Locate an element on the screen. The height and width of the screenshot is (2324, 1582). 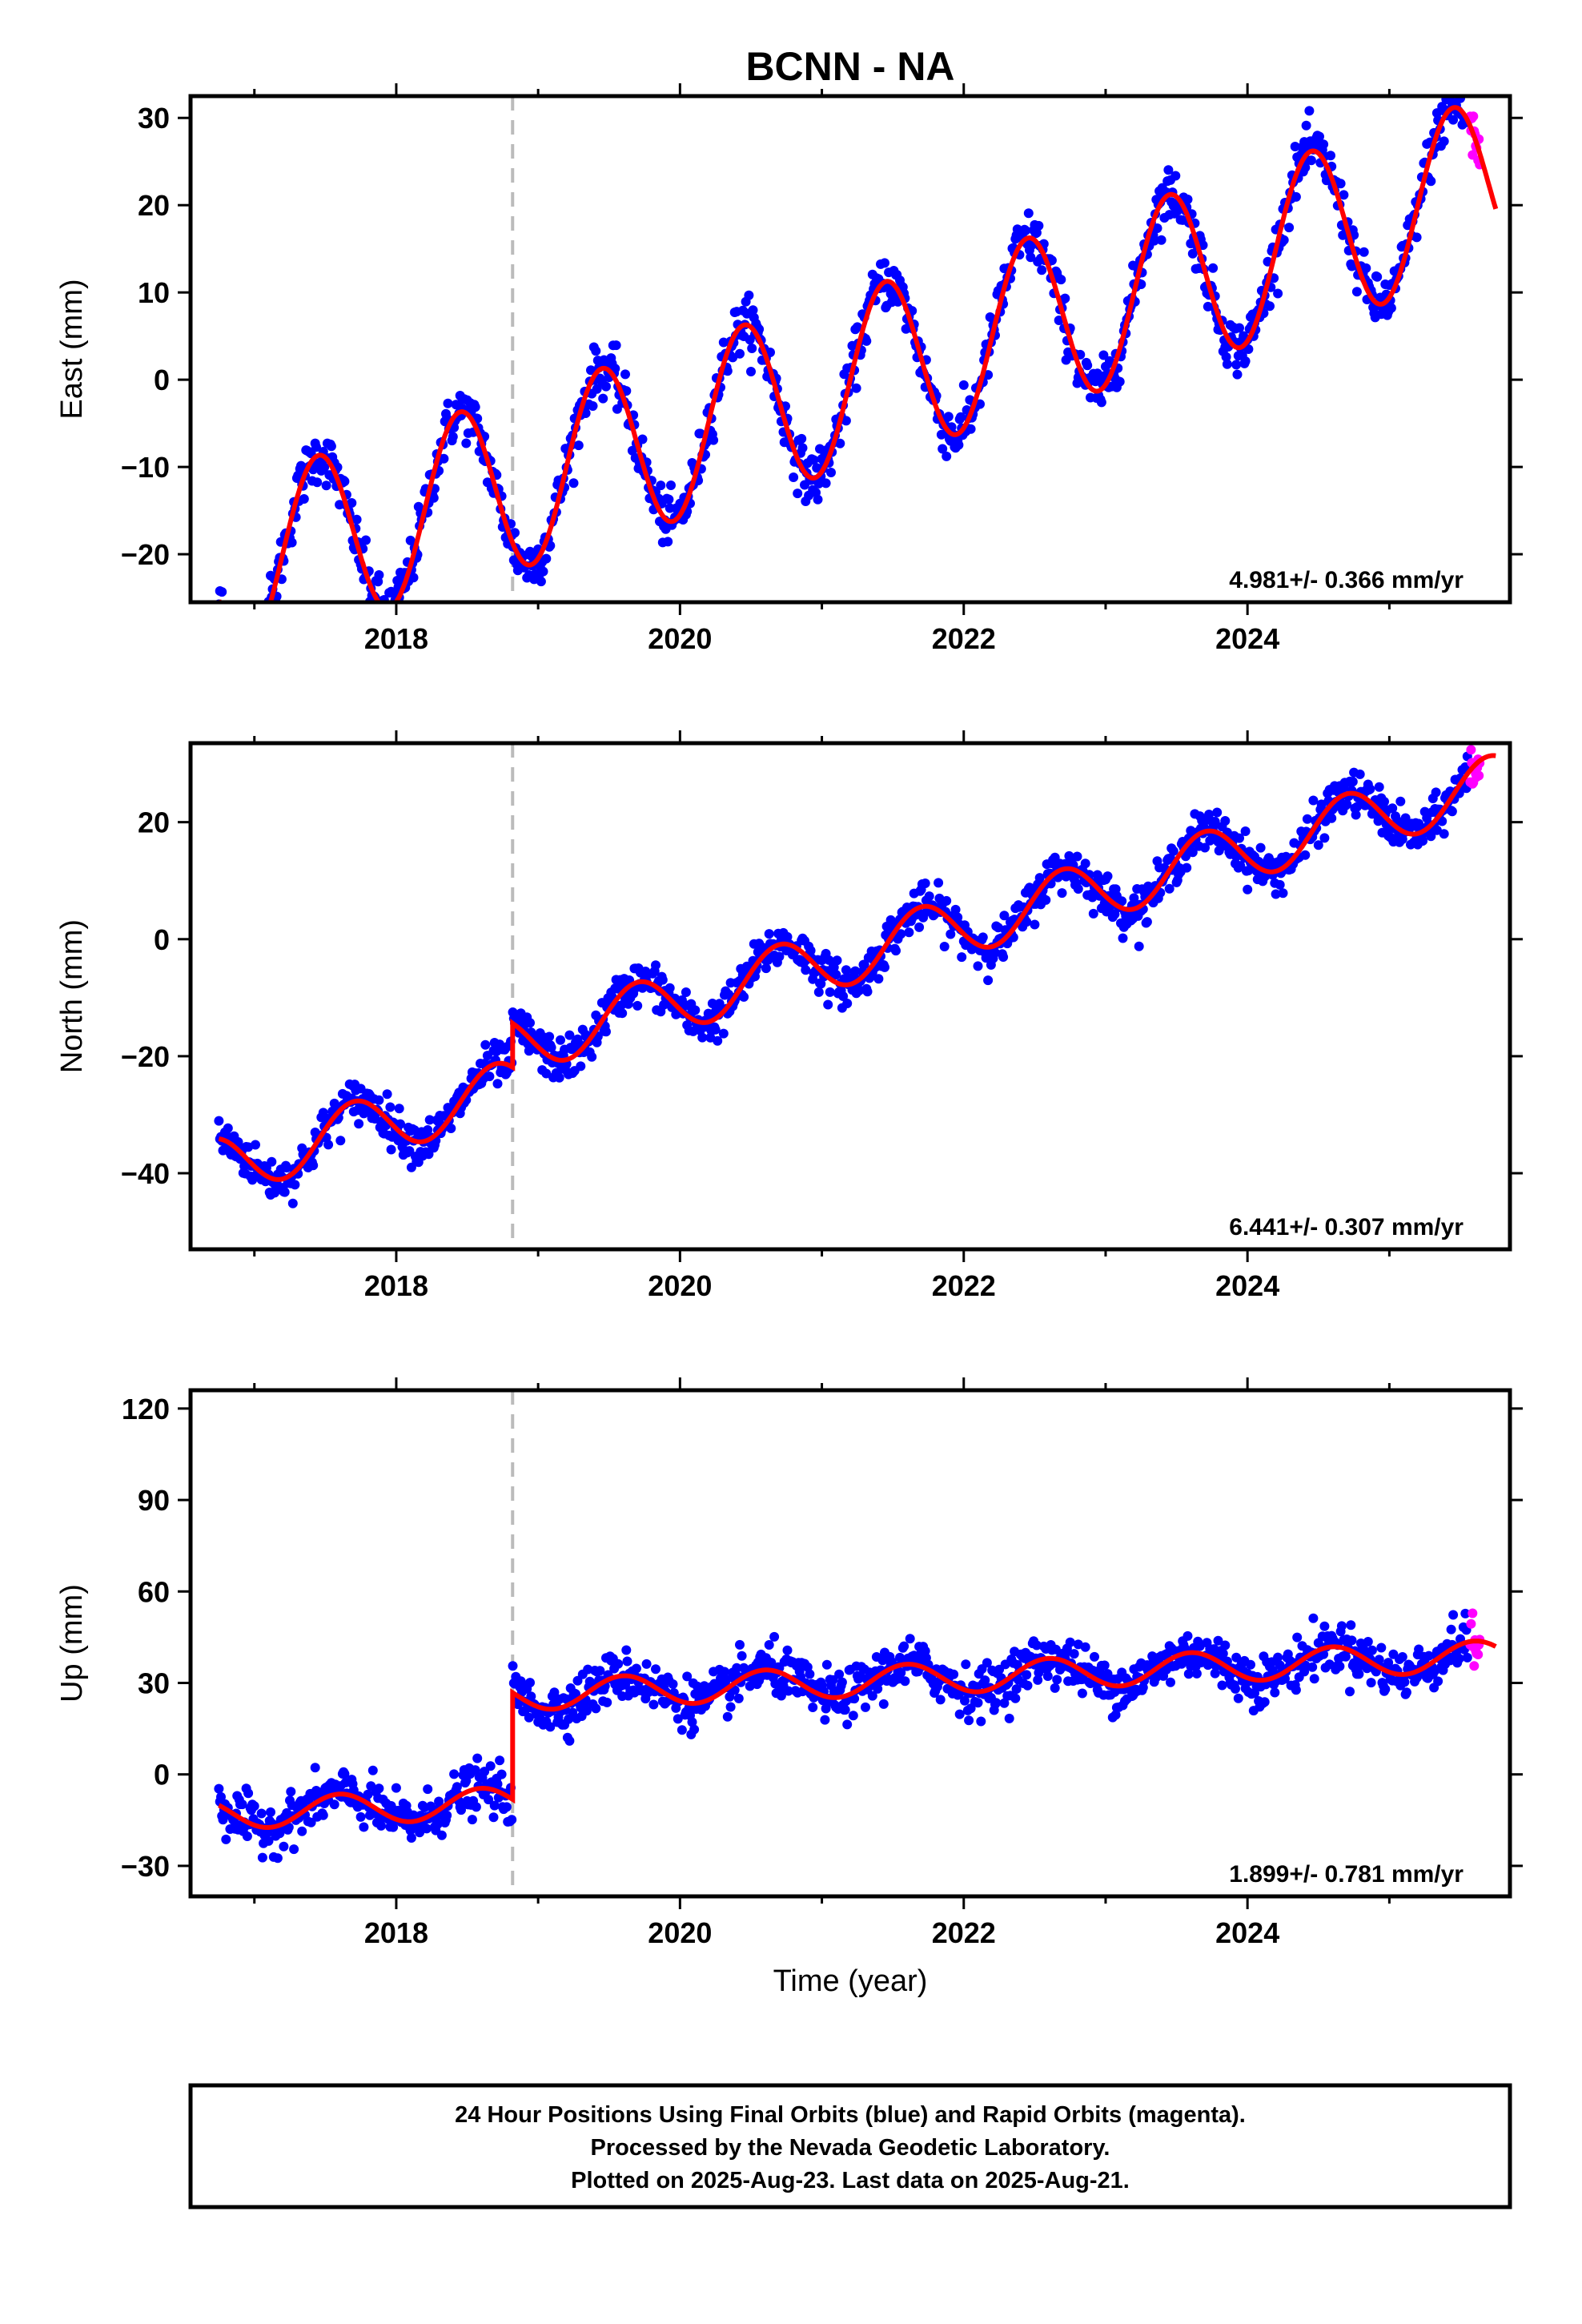
y-tick-label: −20 is located at coordinates (145, 1056).